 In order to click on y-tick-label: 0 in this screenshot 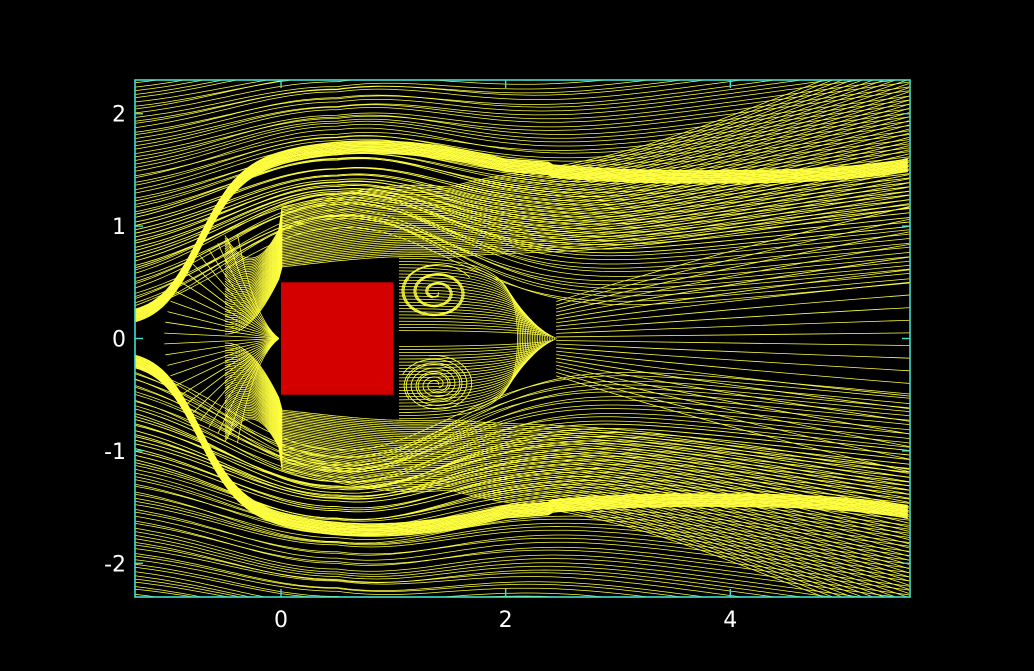, I will do `click(119, 340)`.